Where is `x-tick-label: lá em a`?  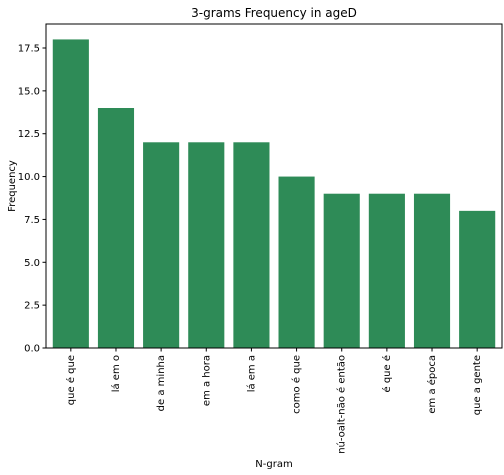 x-tick-label: lá em a is located at coordinates (251, 373).